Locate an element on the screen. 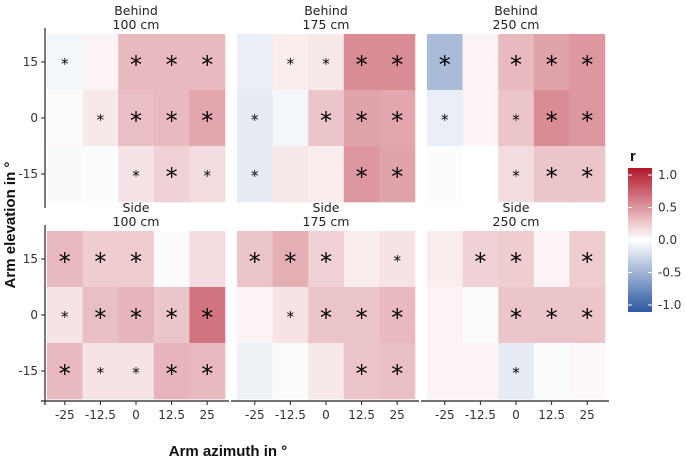 This screenshot has width=685, height=460. x-tick-label: 25 is located at coordinates (397, 415).